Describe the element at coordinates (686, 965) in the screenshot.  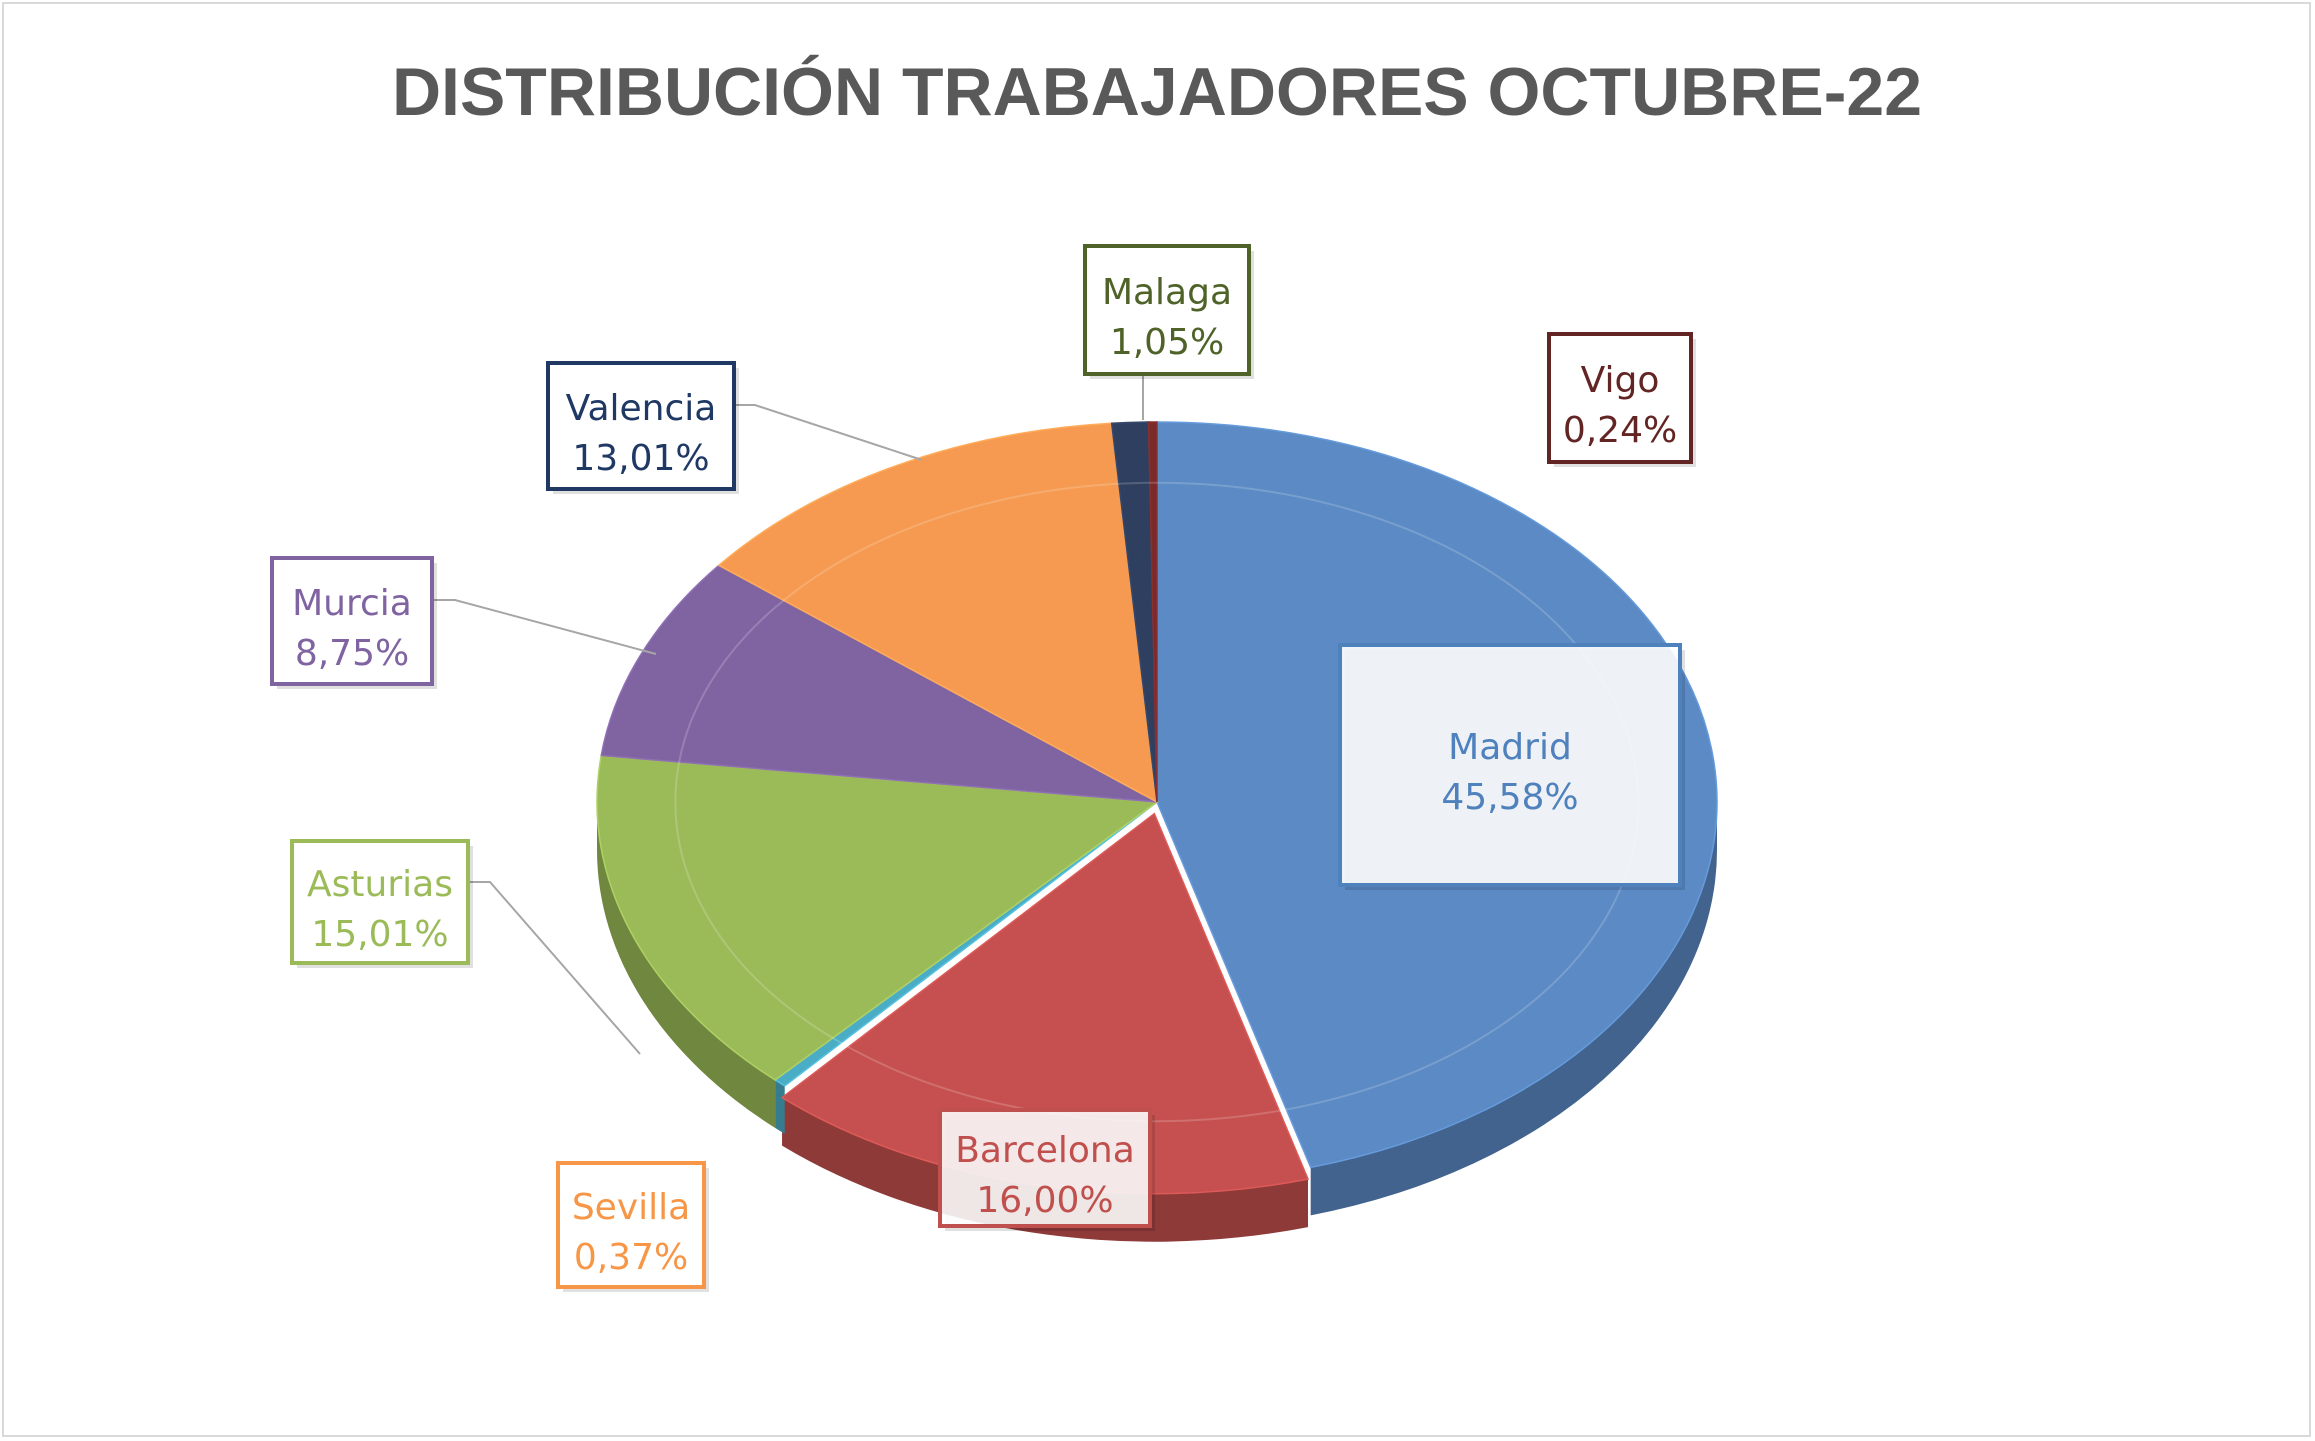
I see `pie-side-asturias` at that location.